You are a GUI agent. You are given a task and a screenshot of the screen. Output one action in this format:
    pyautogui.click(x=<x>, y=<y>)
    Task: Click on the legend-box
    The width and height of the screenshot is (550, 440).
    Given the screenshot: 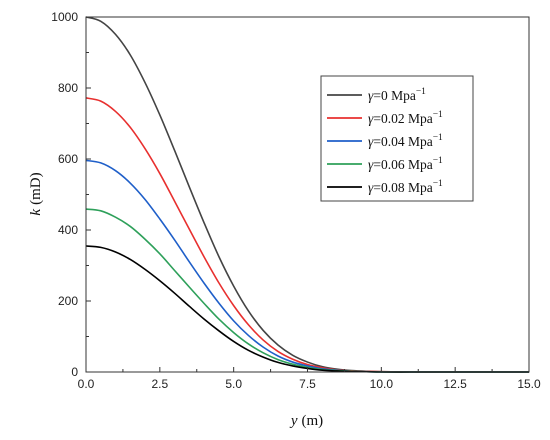 What is the action you would take?
    pyautogui.click(x=397, y=138)
    